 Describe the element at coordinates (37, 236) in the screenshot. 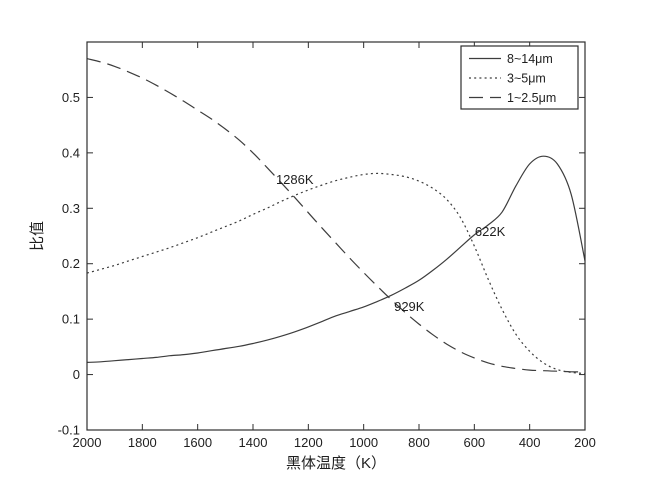

I see `y-axis-label: 比值` at that location.